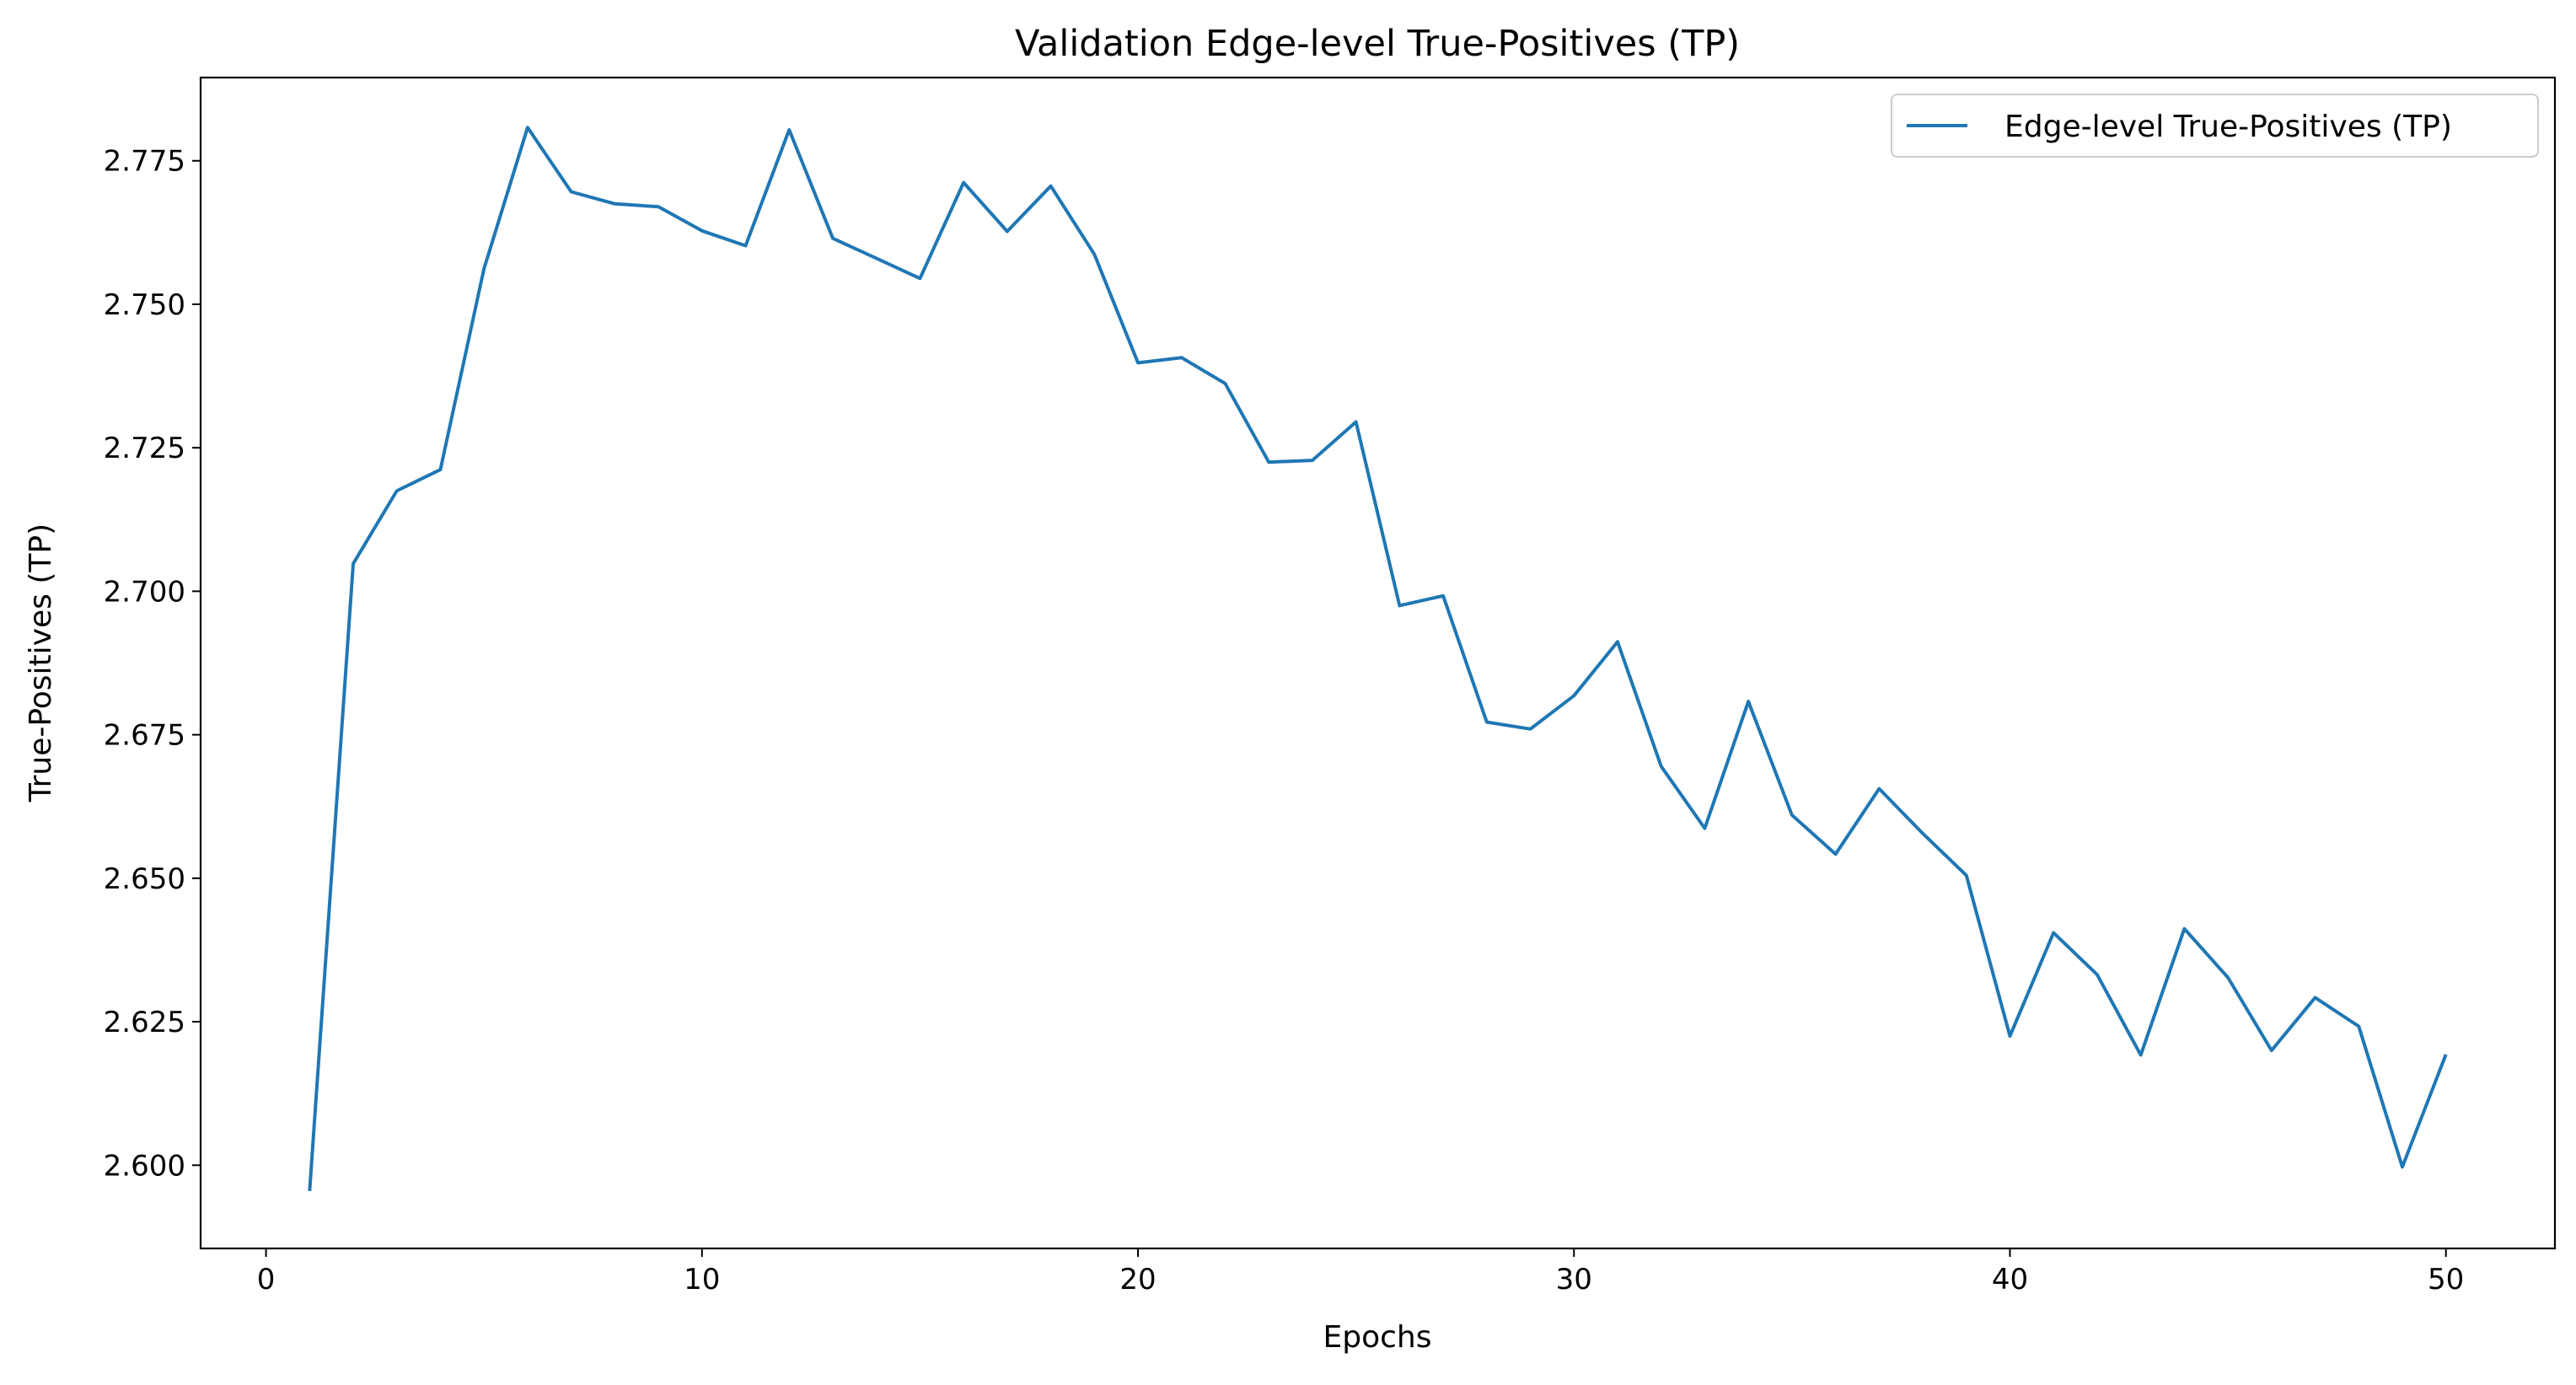  Describe the element at coordinates (144, 879) in the screenshot. I see `y-tick-label: 2.650` at that location.